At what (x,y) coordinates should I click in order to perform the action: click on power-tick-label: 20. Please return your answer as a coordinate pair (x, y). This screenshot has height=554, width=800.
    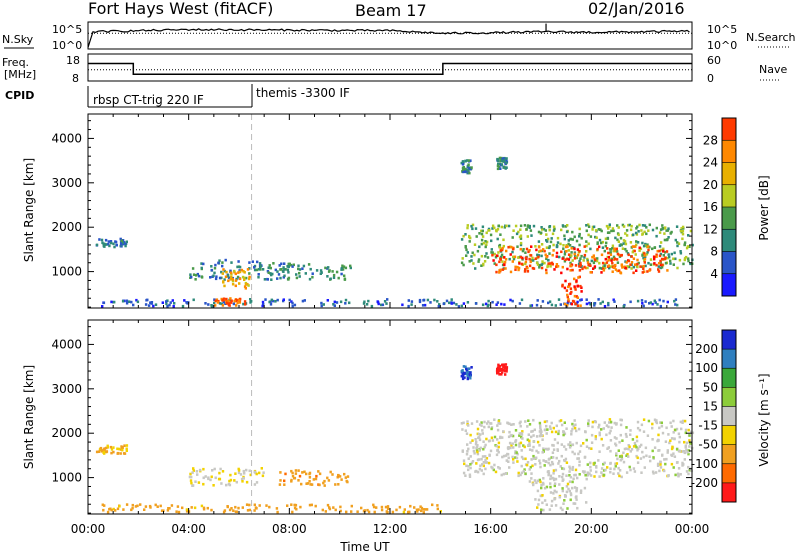
    Looking at the image, I should click on (710, 185).